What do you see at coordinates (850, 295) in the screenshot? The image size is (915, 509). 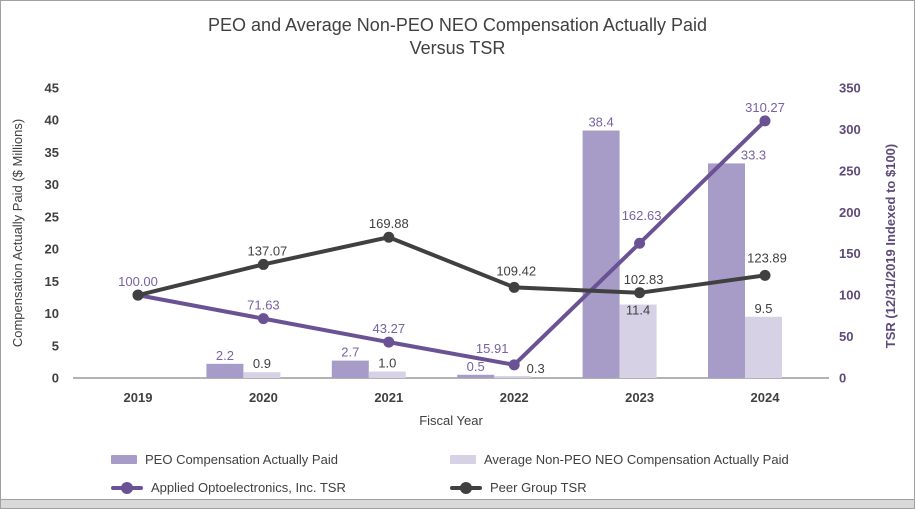 I see `svg-text: 100` at bounding box center [850, 295].